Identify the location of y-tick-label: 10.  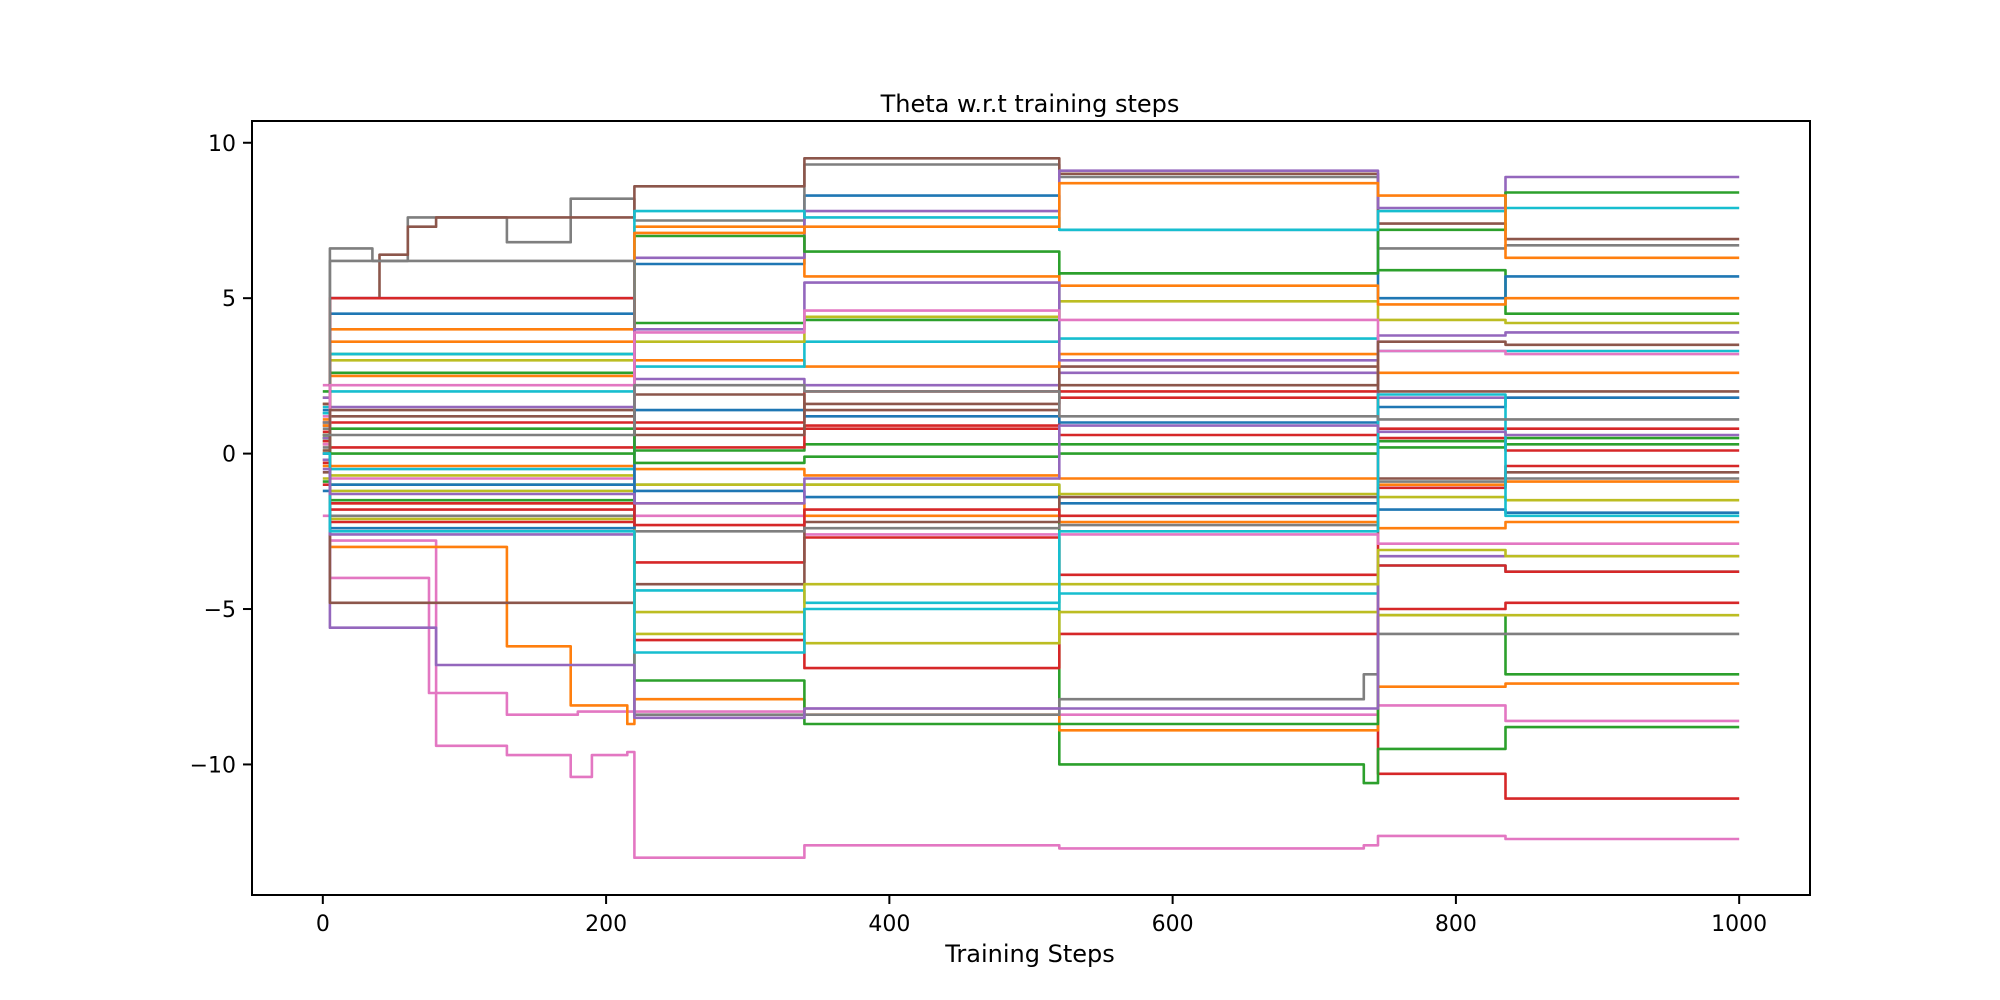
(222, 144).